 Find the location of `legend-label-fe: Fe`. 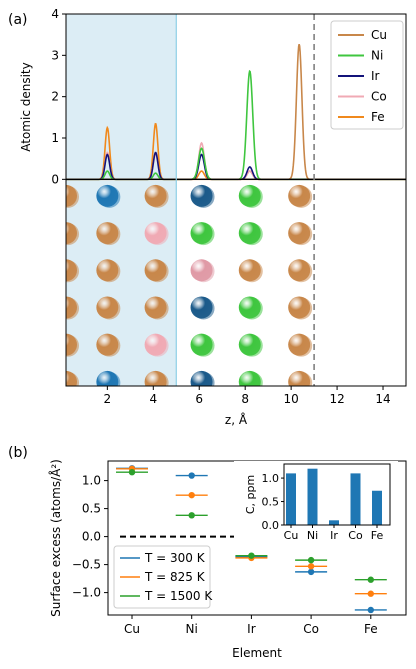

legend-label-fe: Fe is located at coordinates (378, 117).